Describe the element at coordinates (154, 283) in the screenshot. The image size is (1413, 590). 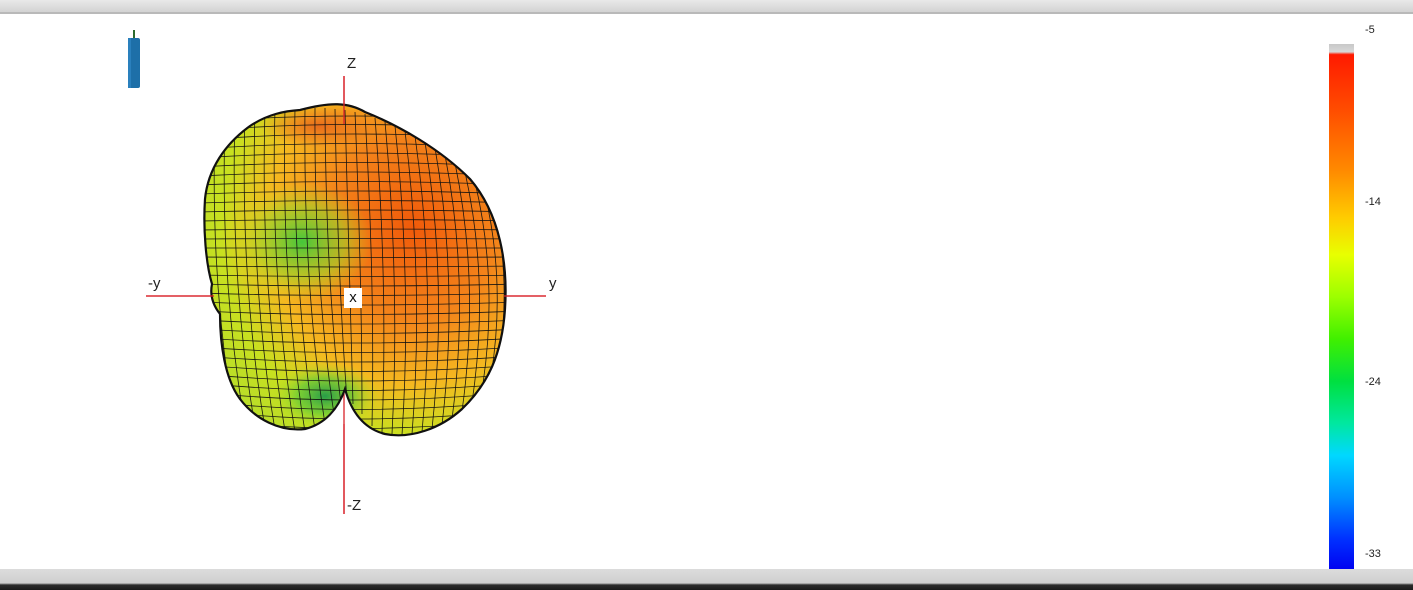
I see `neg-y-axis-label: -y` at that location.